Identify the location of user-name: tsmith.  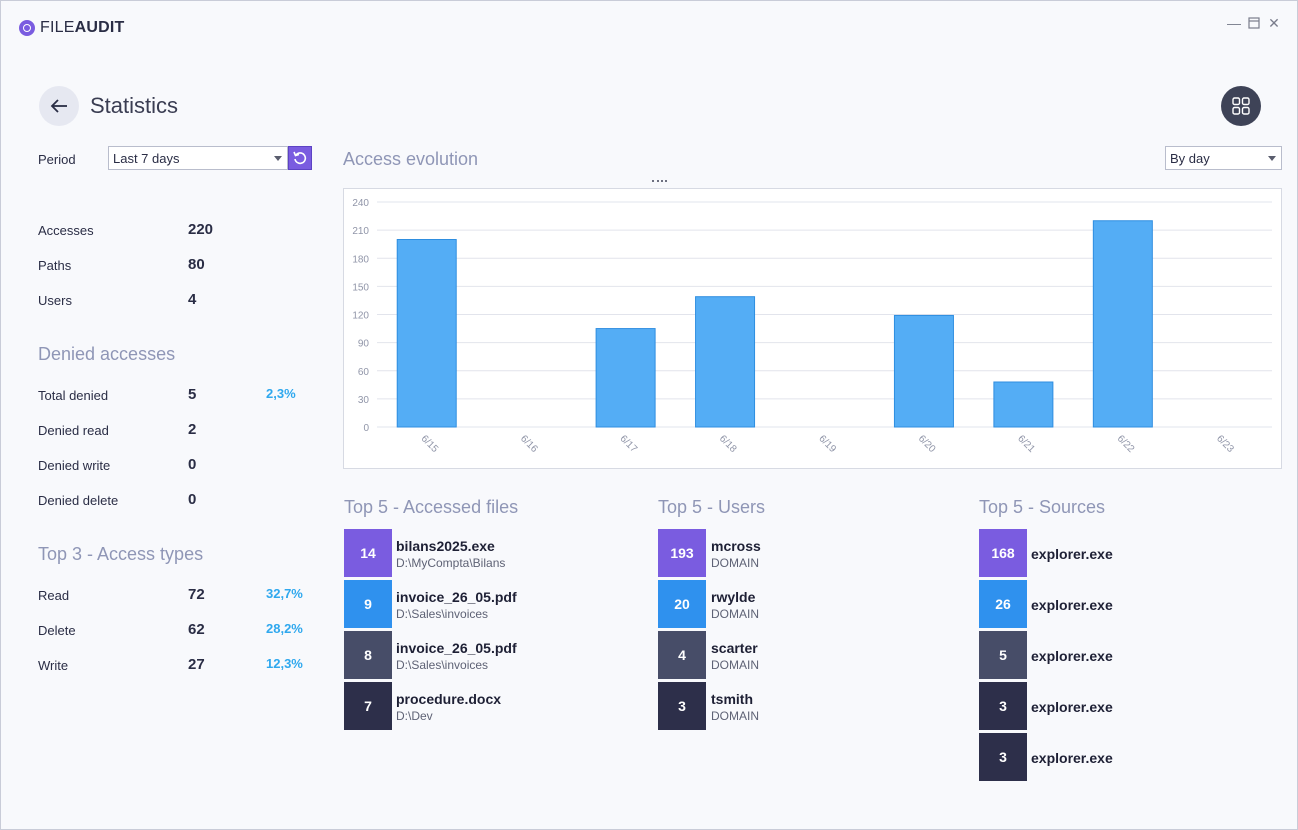
(732, 699).